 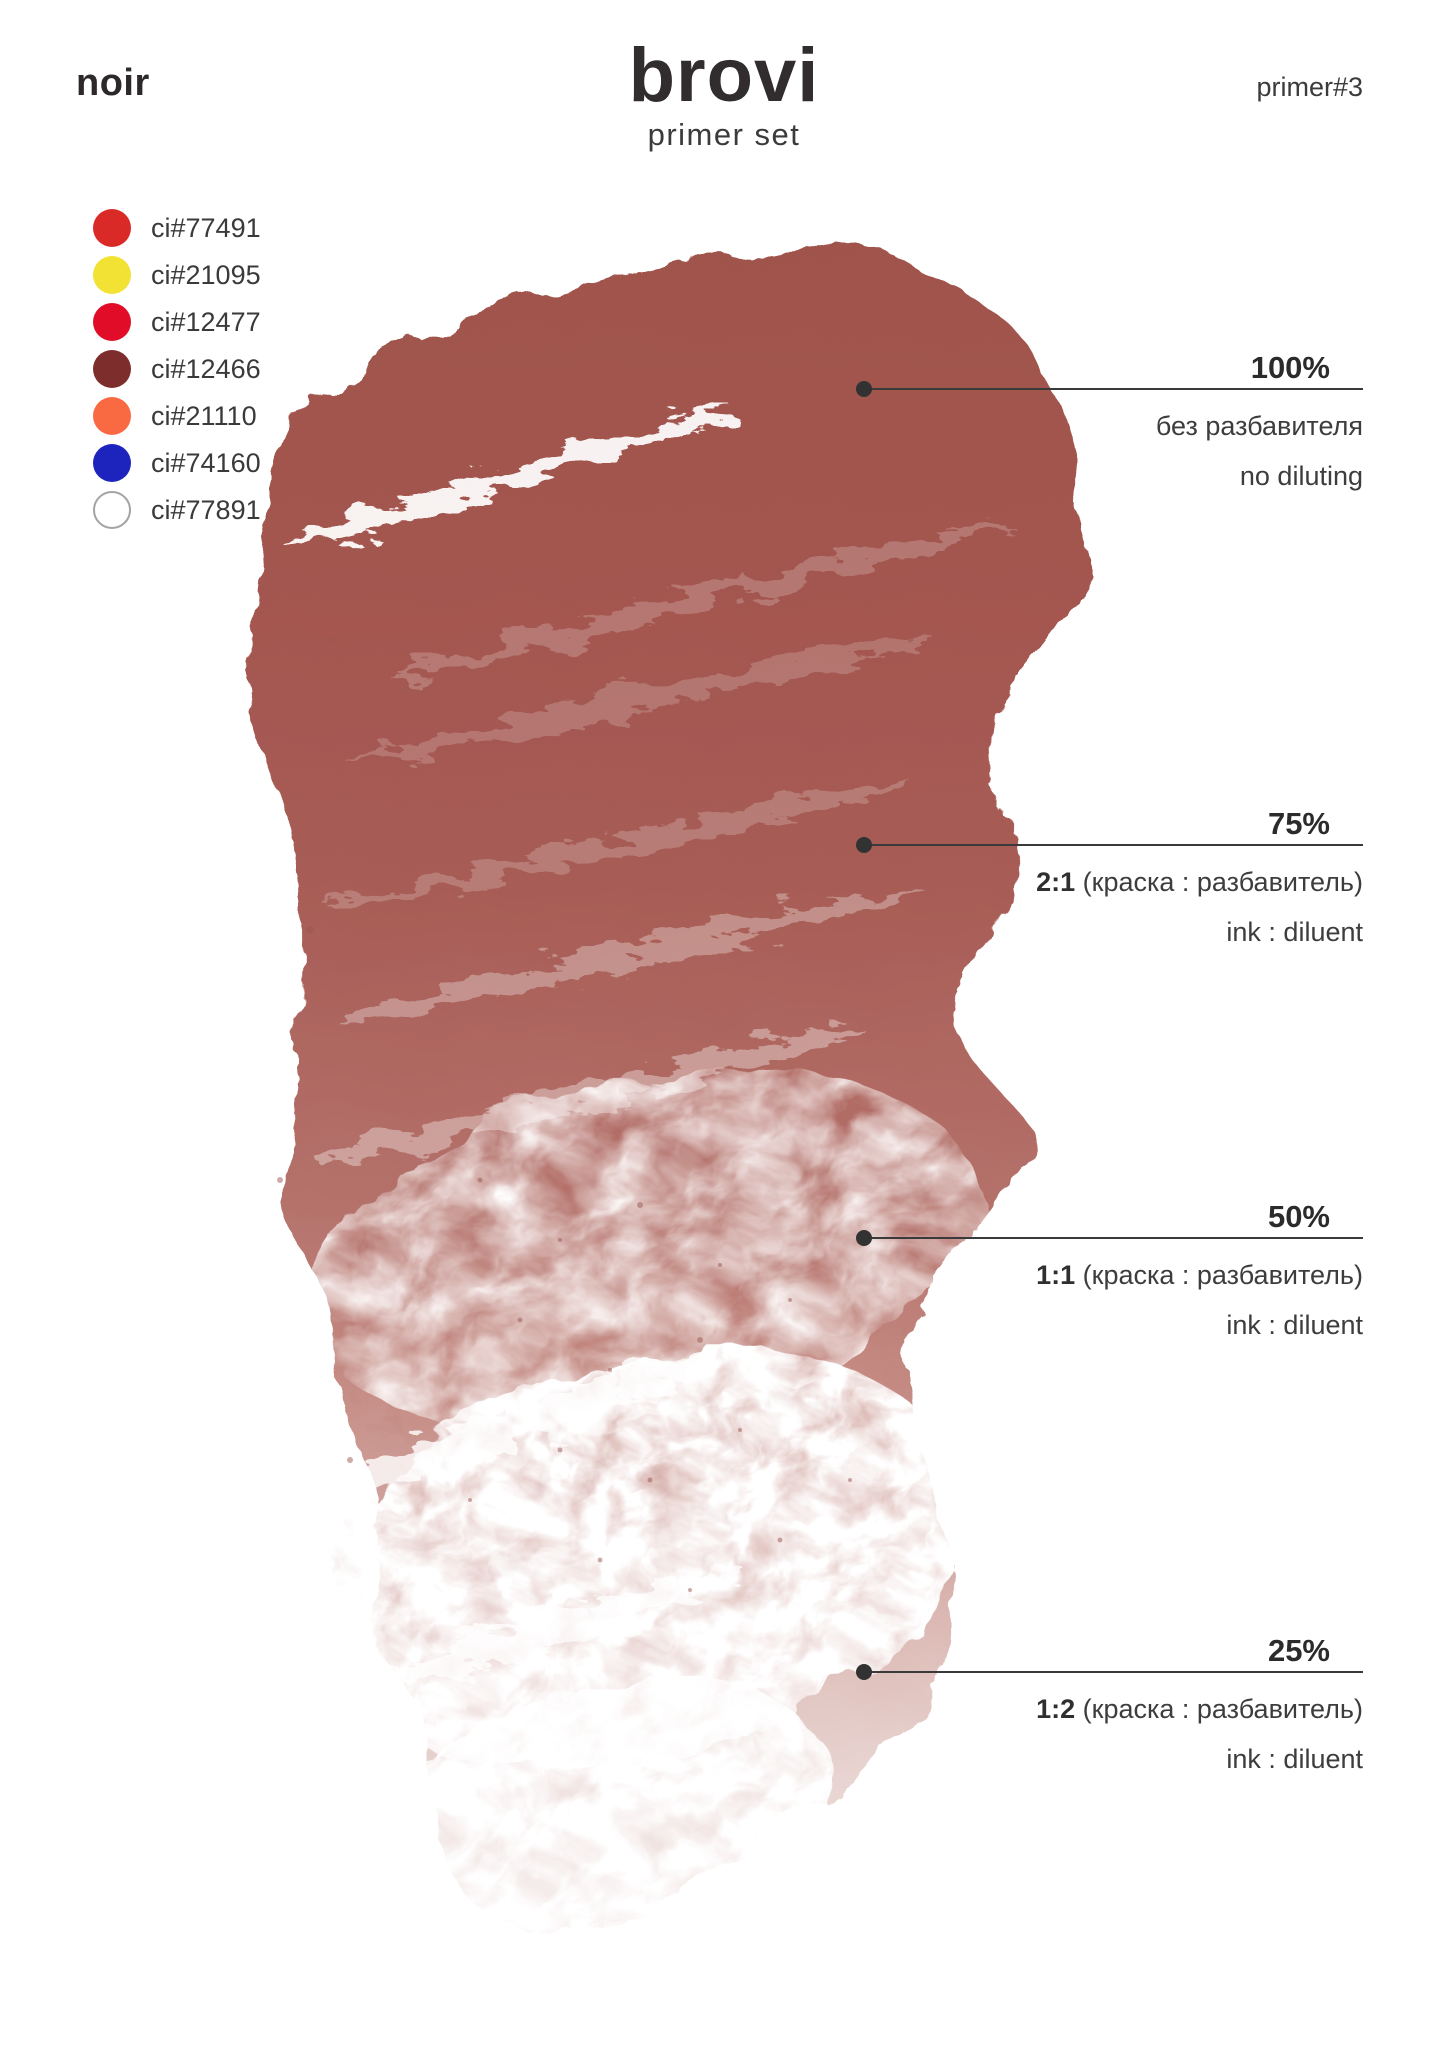 I want to click on ci-code: ci#12477, so click(x=206, y=321).